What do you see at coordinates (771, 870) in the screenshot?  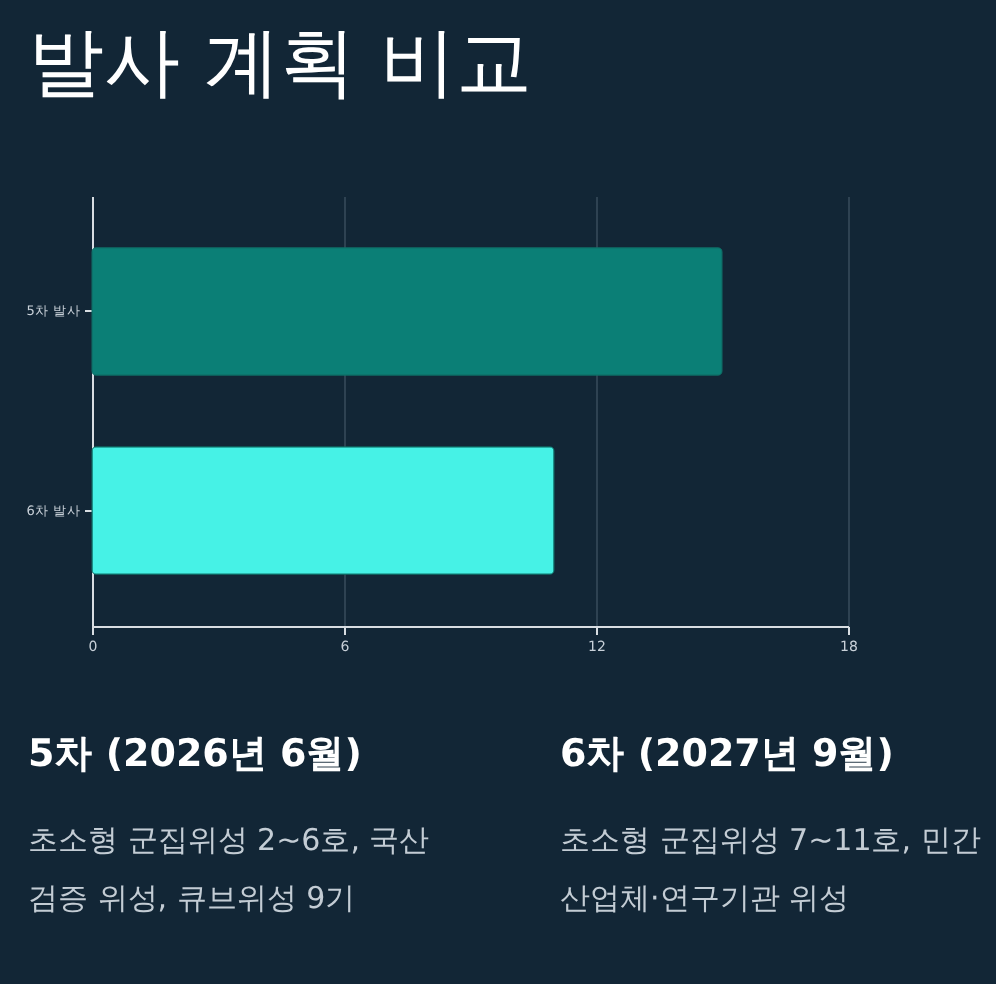 I see `text: 초소형 군집위성 7~11호, 민간 산업체·연구기관 위성` at bounding box center [771, 870].